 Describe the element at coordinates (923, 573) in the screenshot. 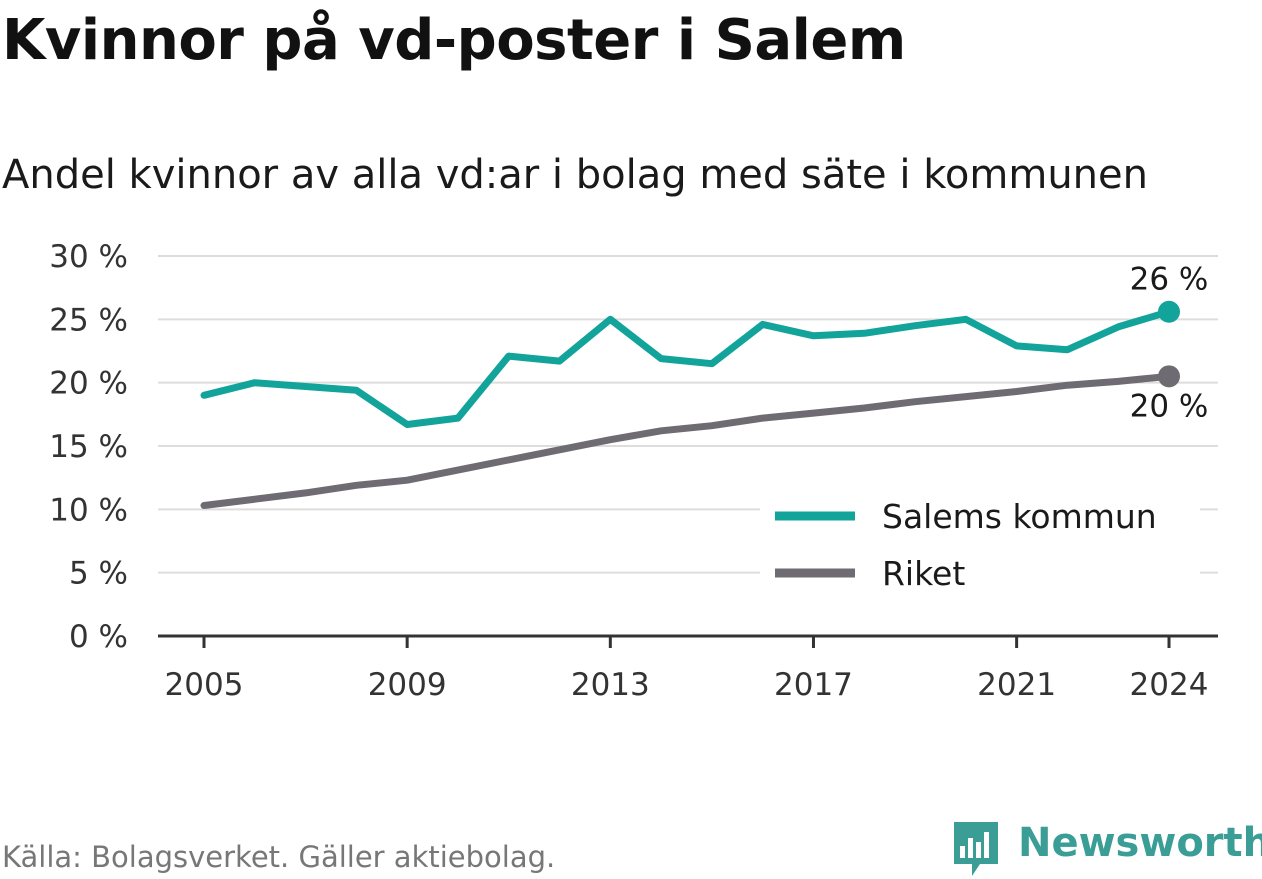

I see `legend-label: Riket` at that location.